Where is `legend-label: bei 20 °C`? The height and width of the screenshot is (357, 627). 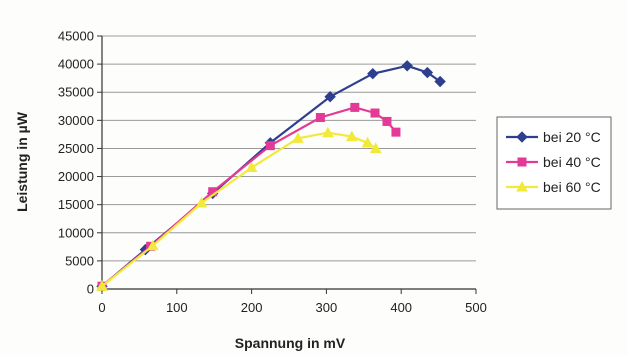 legend-label: bei 20 °C is located at coordinates (572, 137).